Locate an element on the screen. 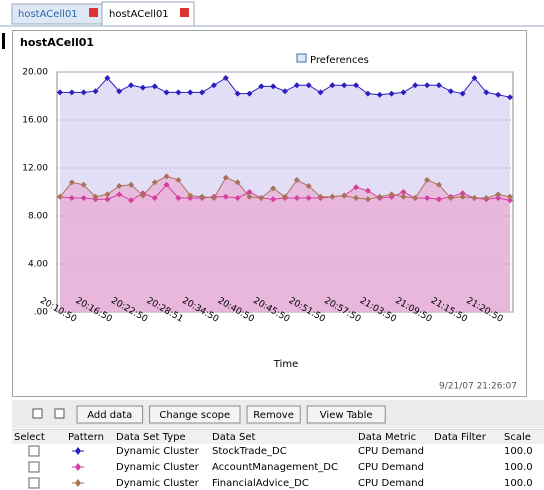 The width and height of the screenshot is (544, 490). preferences-icon is located at coordinates (301, 58).